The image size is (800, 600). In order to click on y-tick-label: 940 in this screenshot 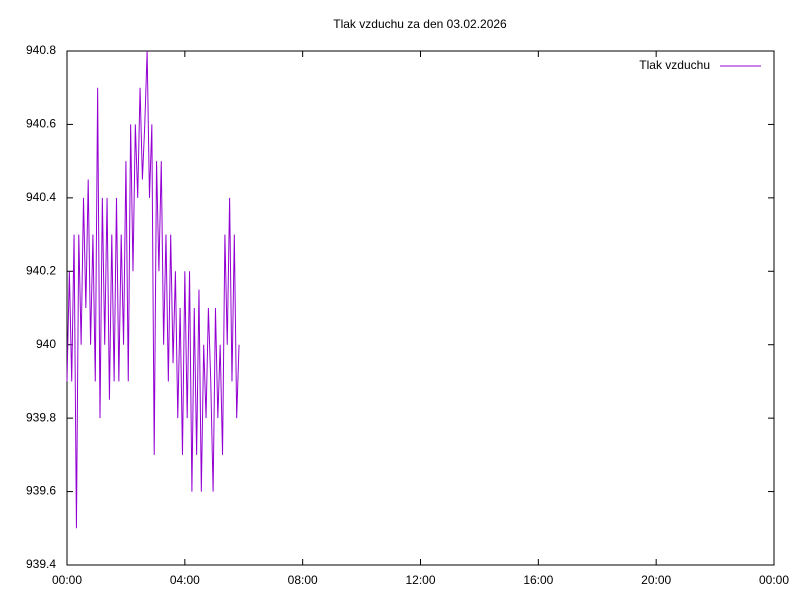, I will do `click(46, 344)`.